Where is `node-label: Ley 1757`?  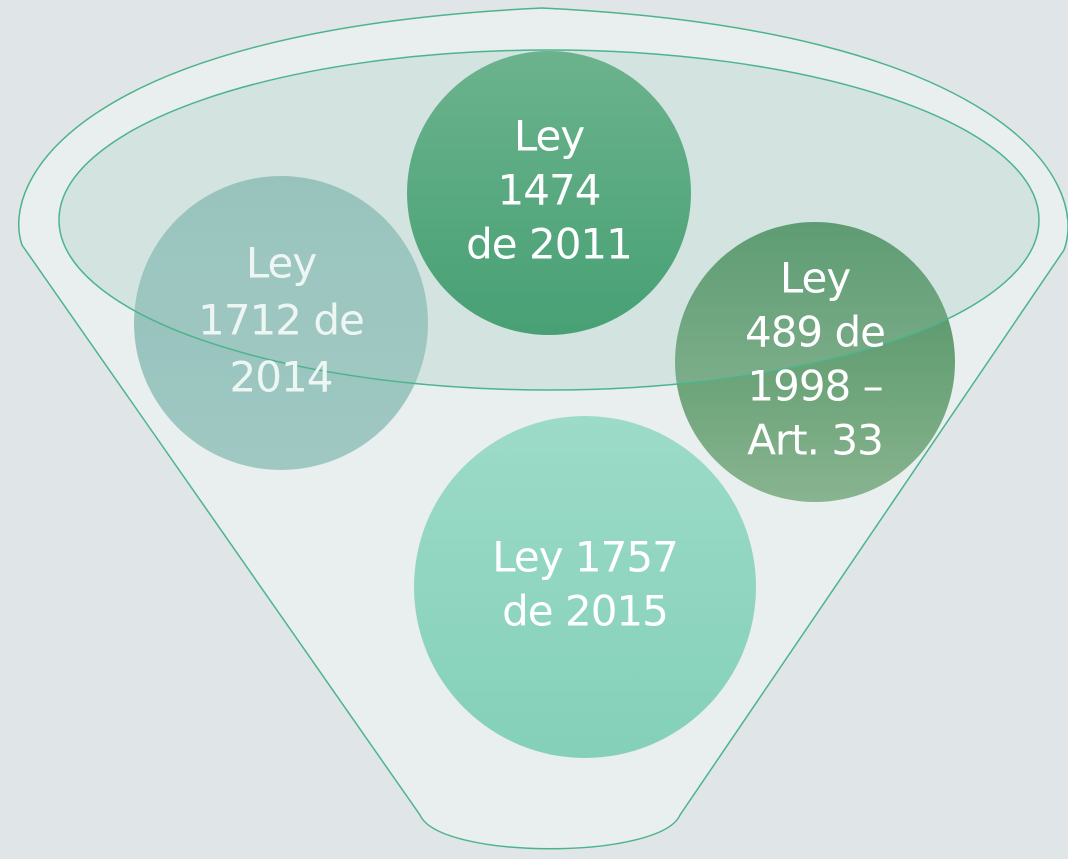 node-label: Ley 1757 is located at coordinates (585, 557).